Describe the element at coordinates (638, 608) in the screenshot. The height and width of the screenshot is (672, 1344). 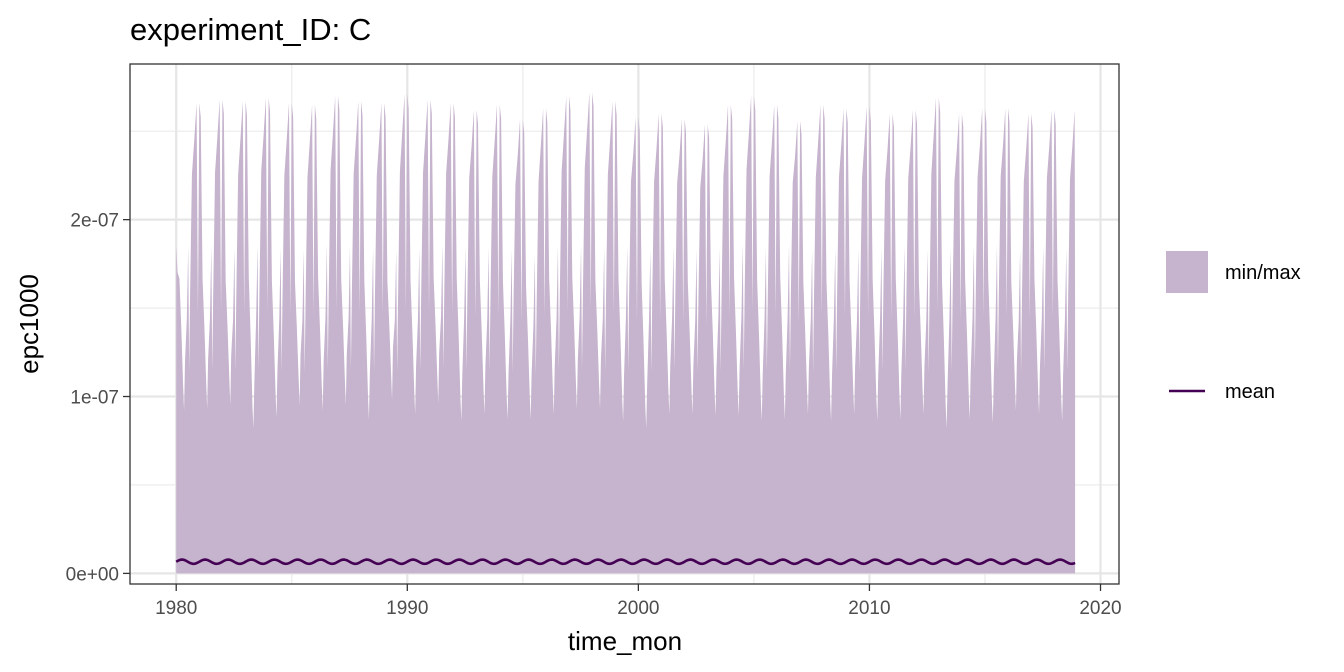
I see `x-tick-label: 2000` at that location.